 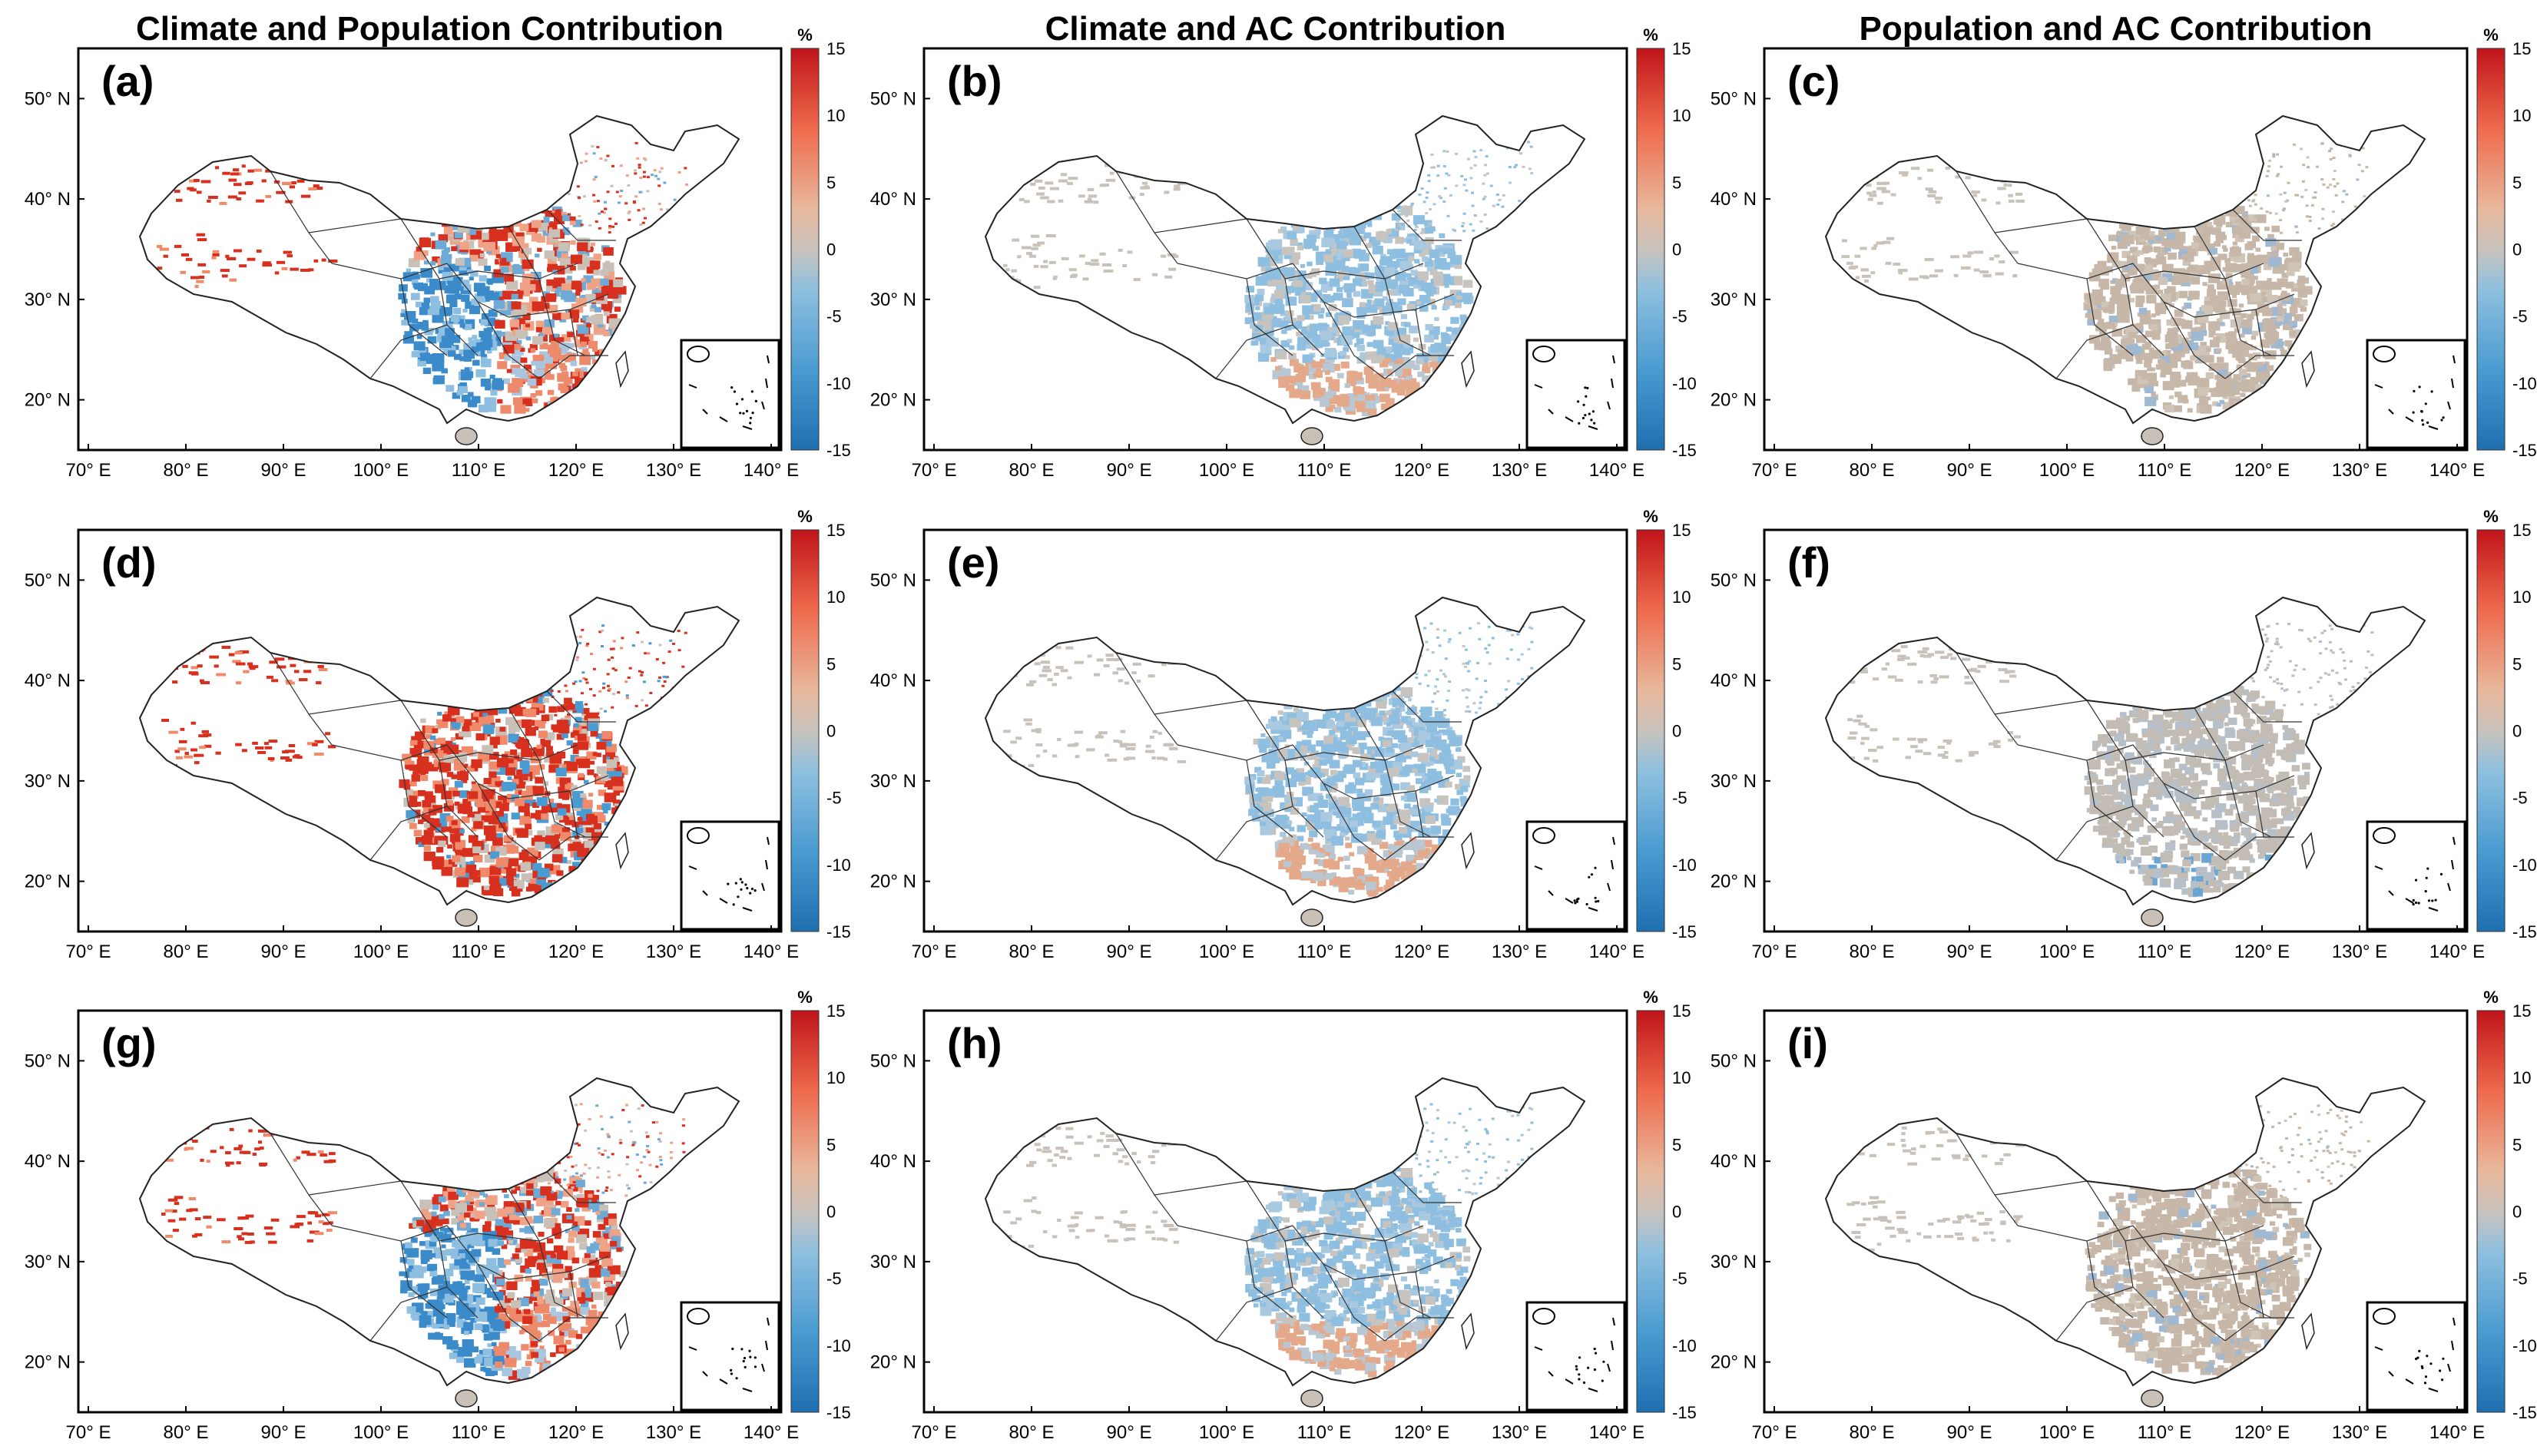 What do you see at coordinates (381, 951) in the screenshot?
I see `x-tick-label: 100° E` at bounding box center [381, 951].